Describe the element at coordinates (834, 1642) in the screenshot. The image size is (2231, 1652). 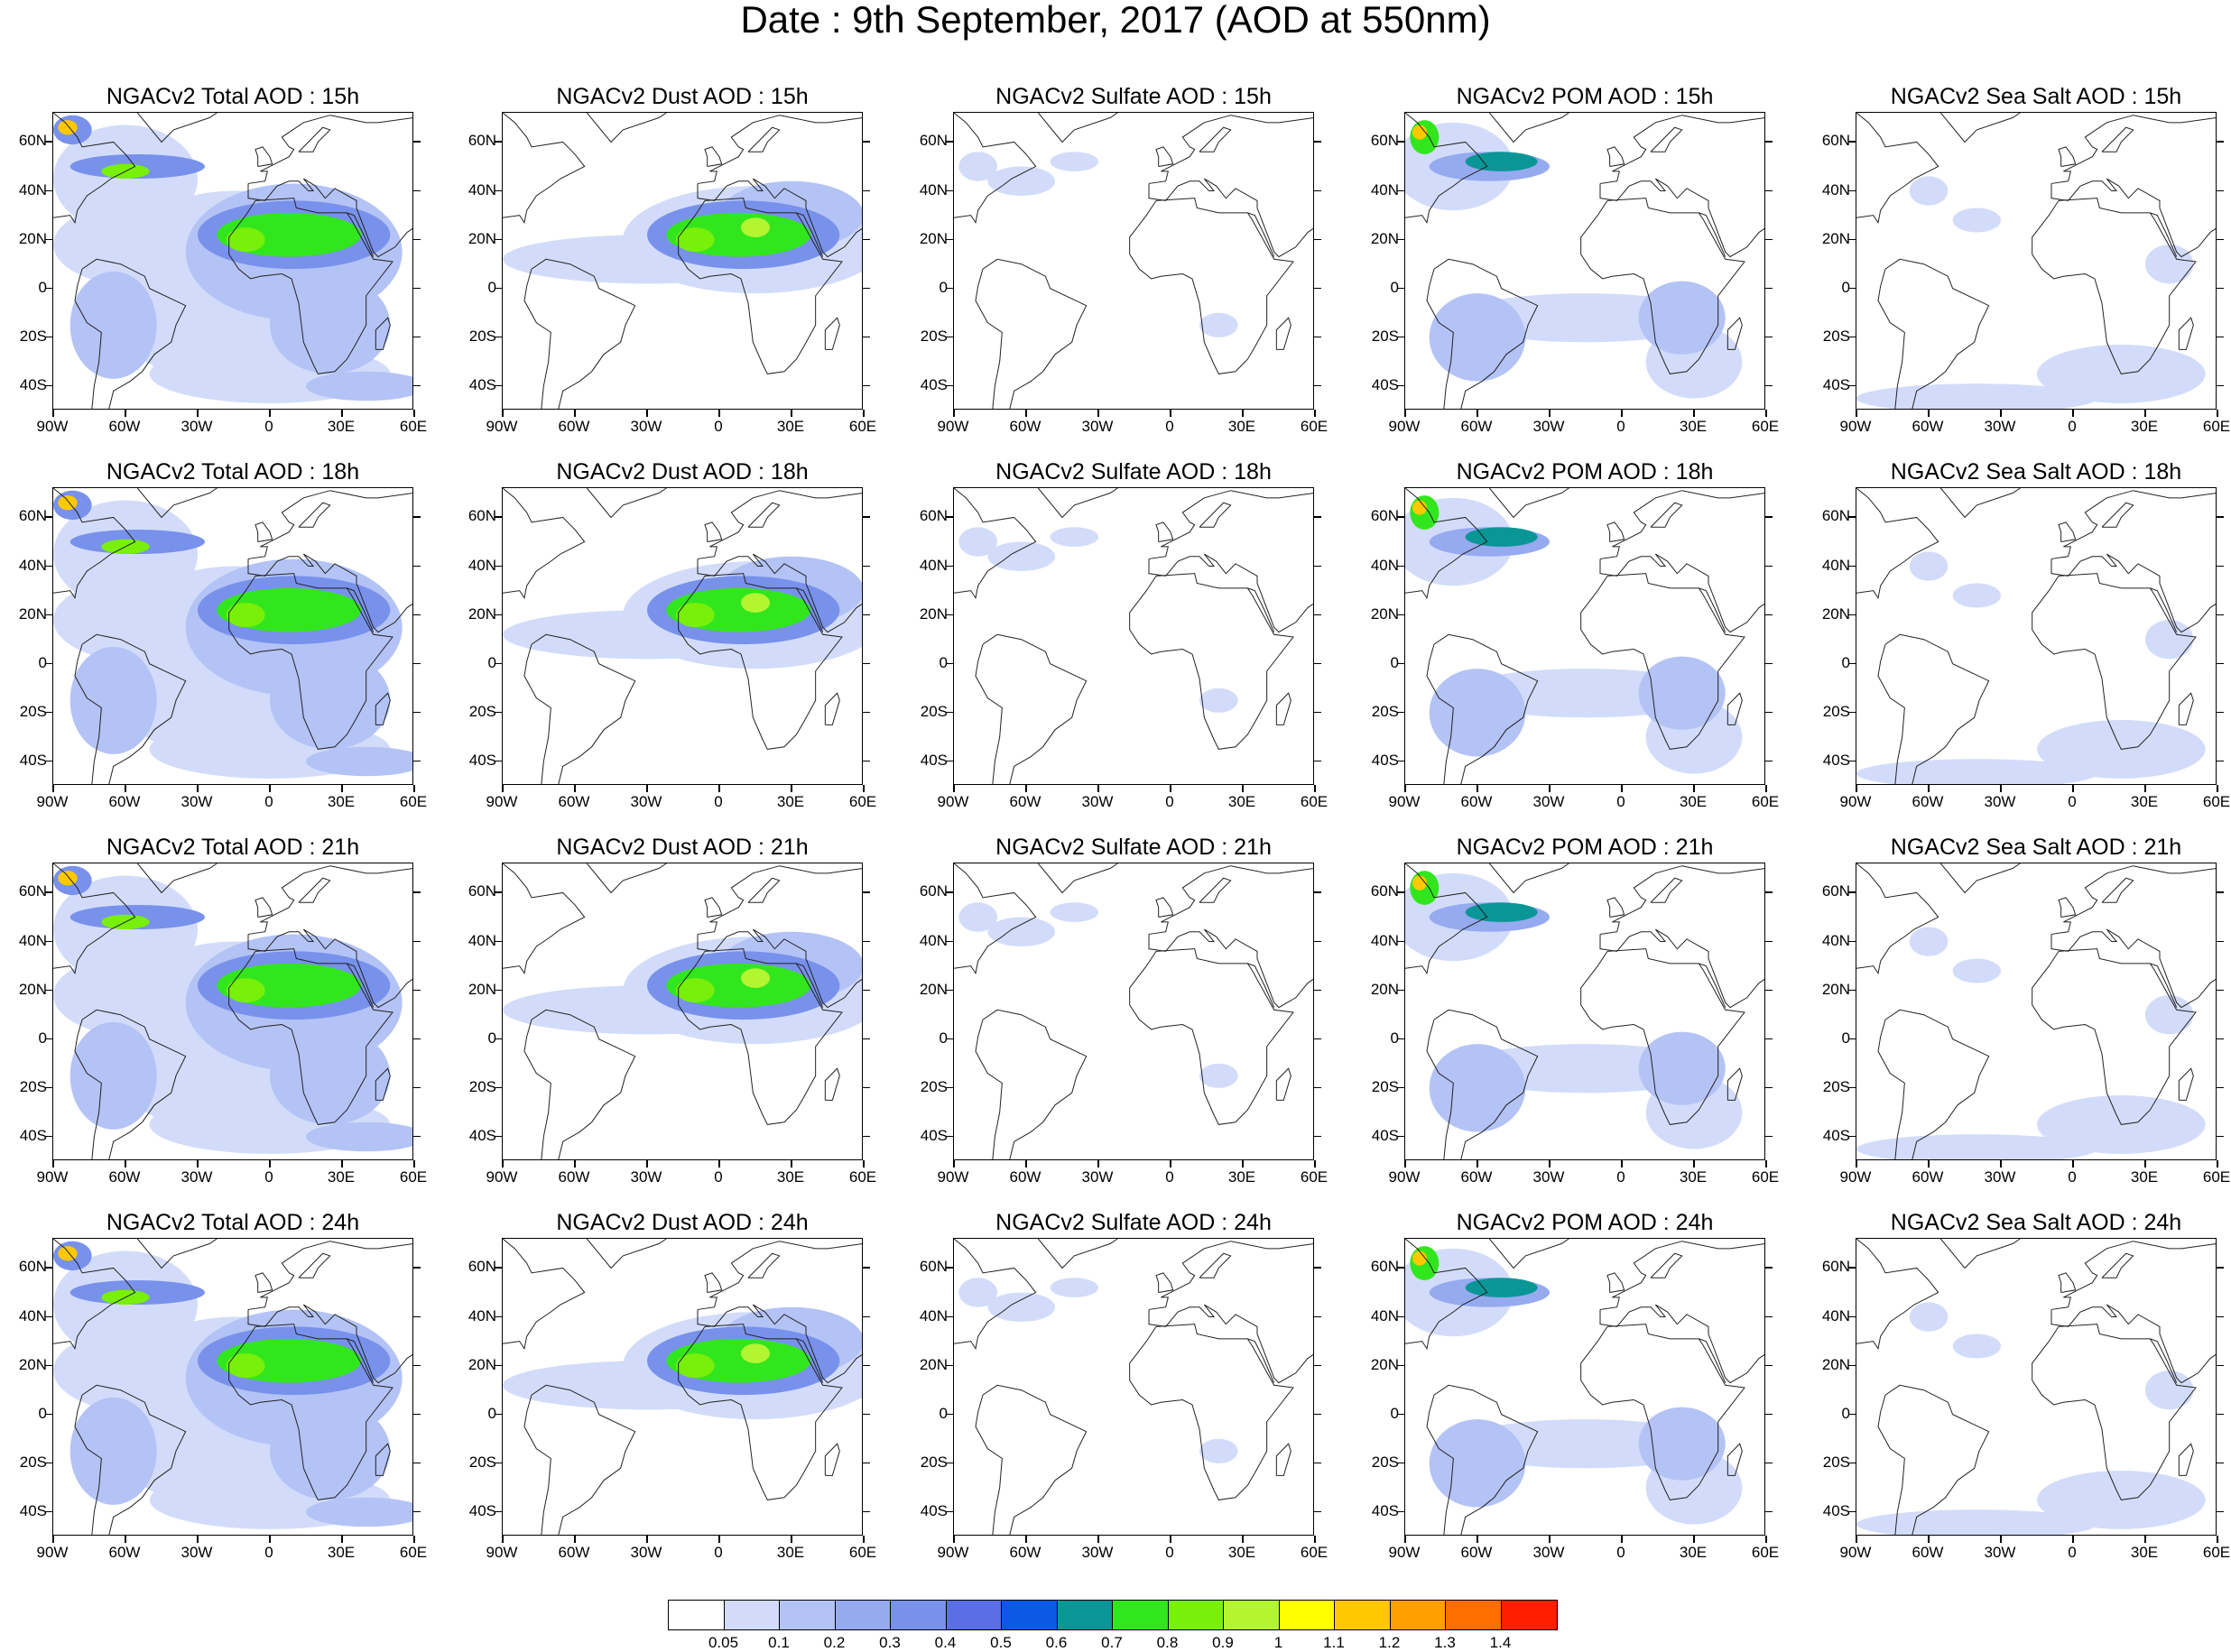
I see `colorbar-label: 0.2` at that location.